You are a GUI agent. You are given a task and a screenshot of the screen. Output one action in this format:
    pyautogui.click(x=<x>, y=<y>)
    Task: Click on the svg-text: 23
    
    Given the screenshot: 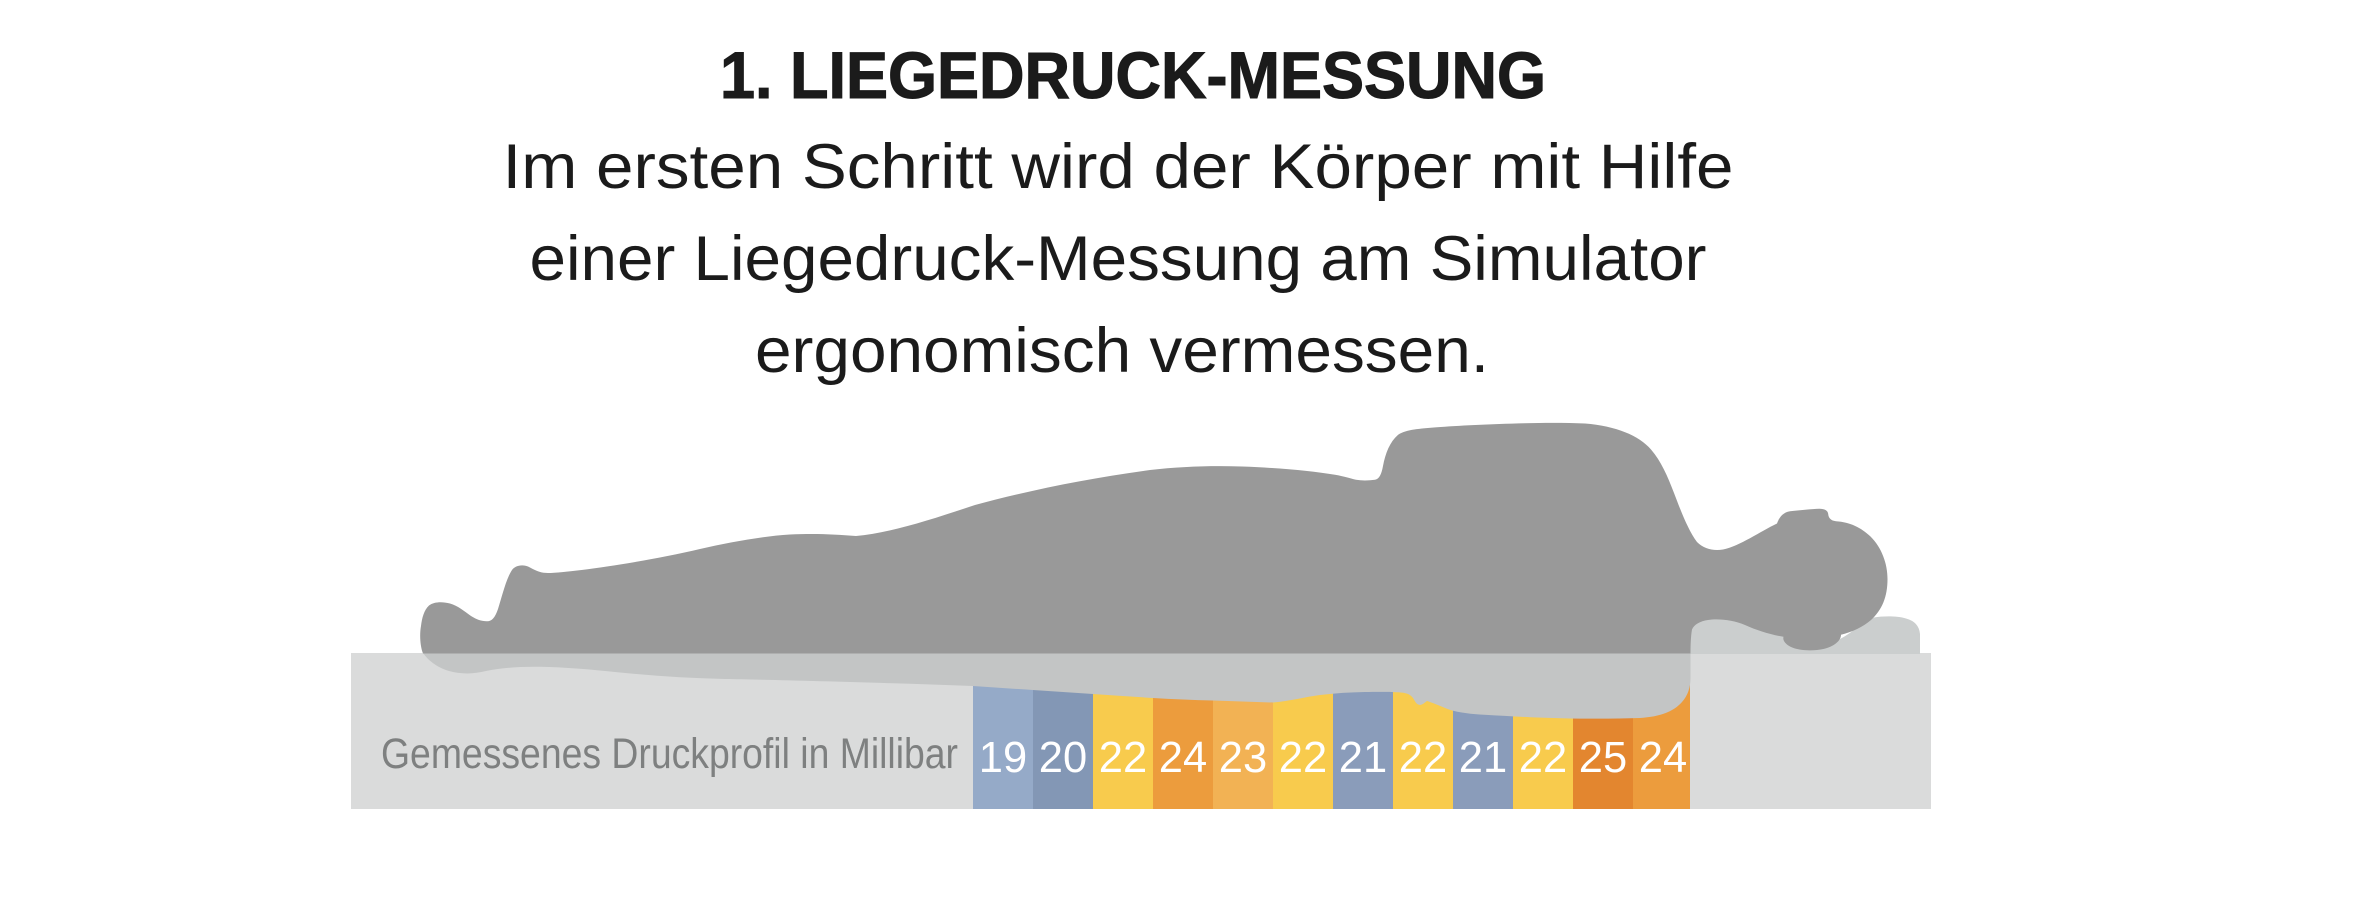 What is the action you would take?
    pyautogui.click(x=1243, y=758)
    